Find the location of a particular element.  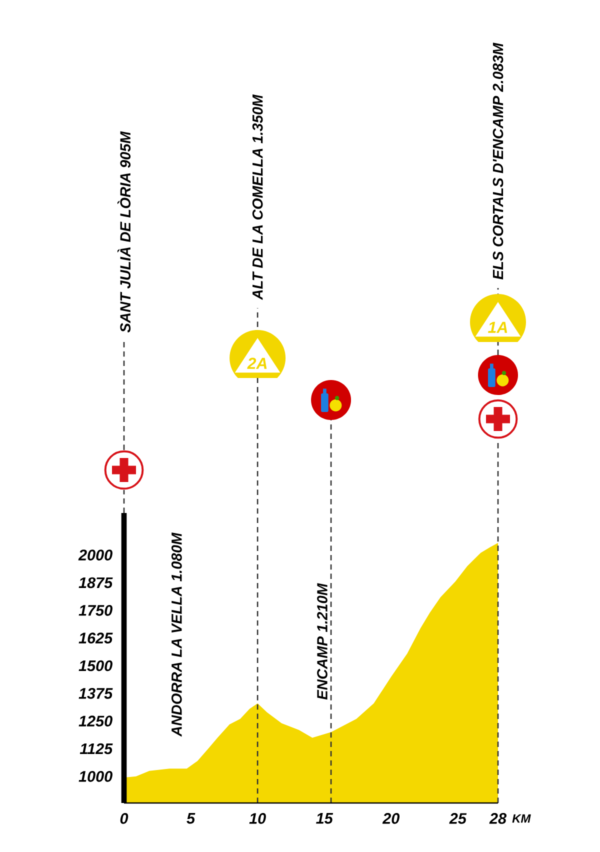

x-tick-label: 25 is located at coordinates (458, 818).